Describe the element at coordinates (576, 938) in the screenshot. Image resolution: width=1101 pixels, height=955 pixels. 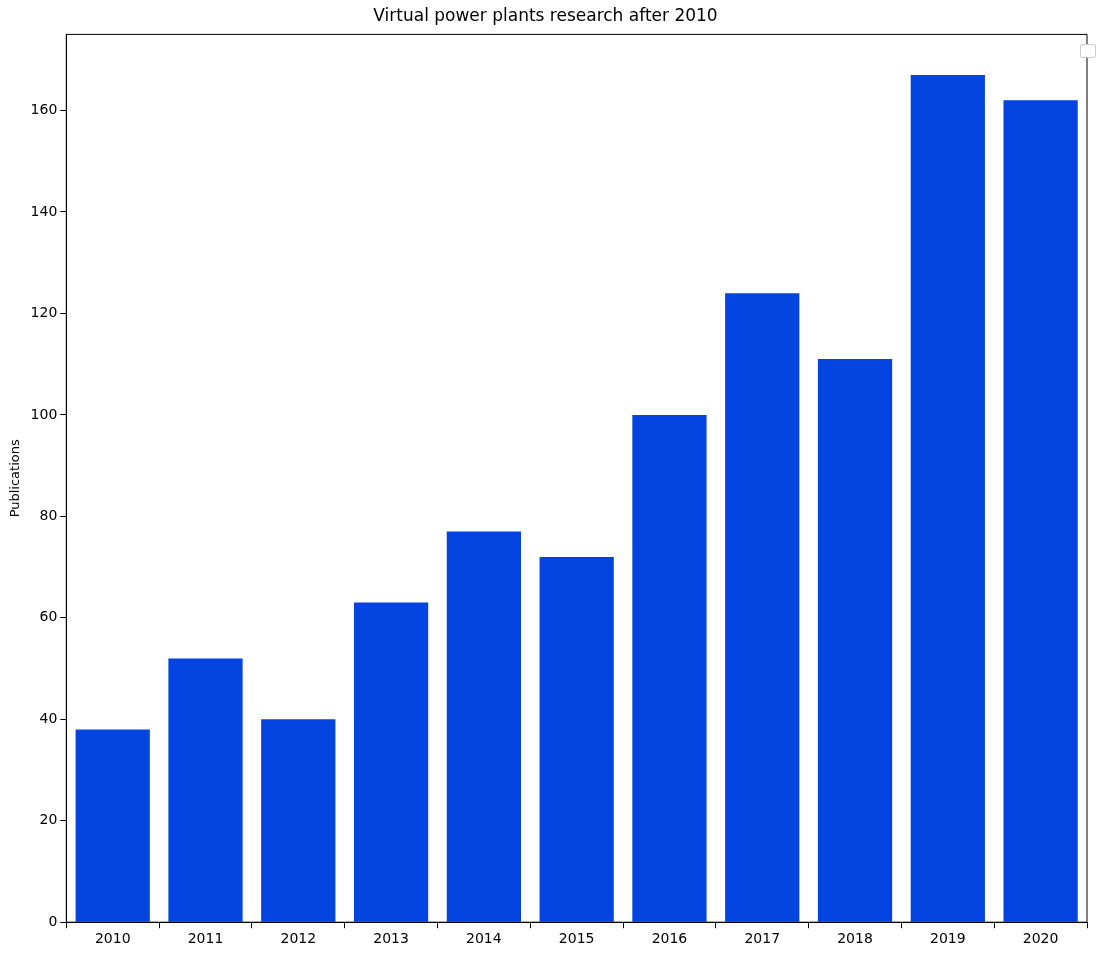
I see `x-tick-label: 2015` at that location.